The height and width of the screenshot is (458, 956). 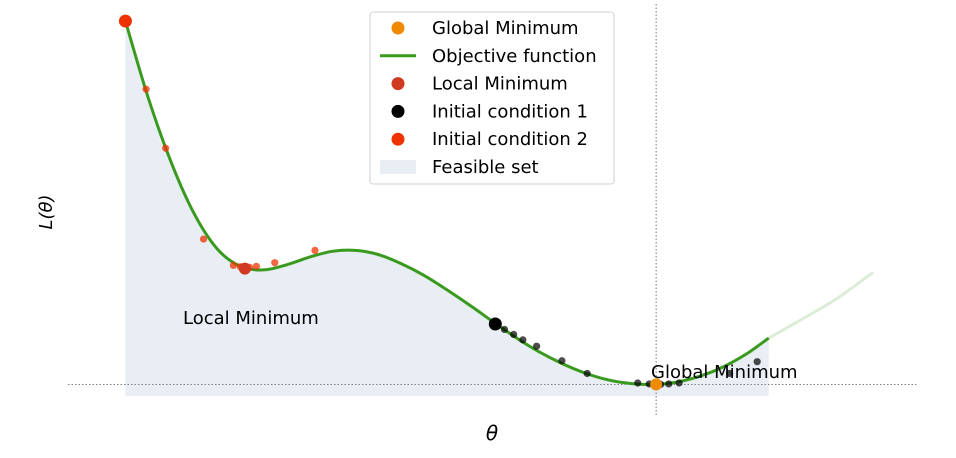 What do you see at coordinates (724, 372) in the screenshot?
I see `global-minimum-annotation: Global Minimum` at bounding box center [724, 372].